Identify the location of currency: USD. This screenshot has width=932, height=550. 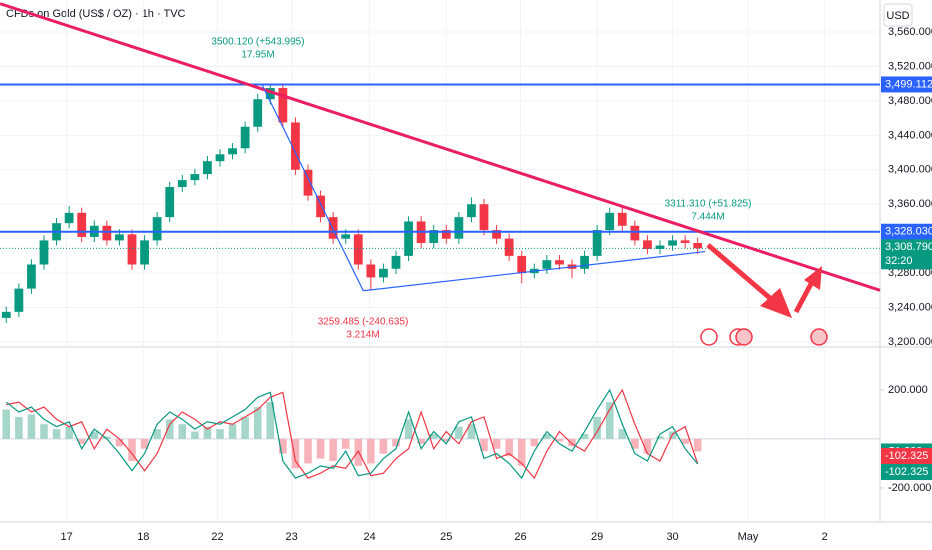
(897, 16).